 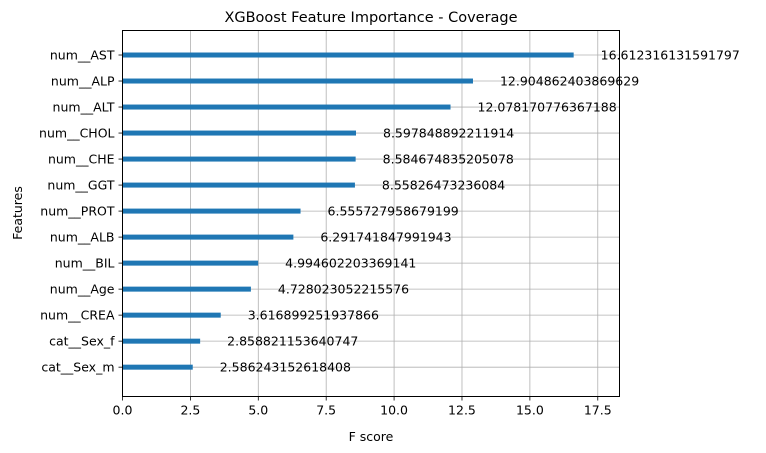 I want to click on y-tick-label: num__CREA, so click(x=77, y=315).